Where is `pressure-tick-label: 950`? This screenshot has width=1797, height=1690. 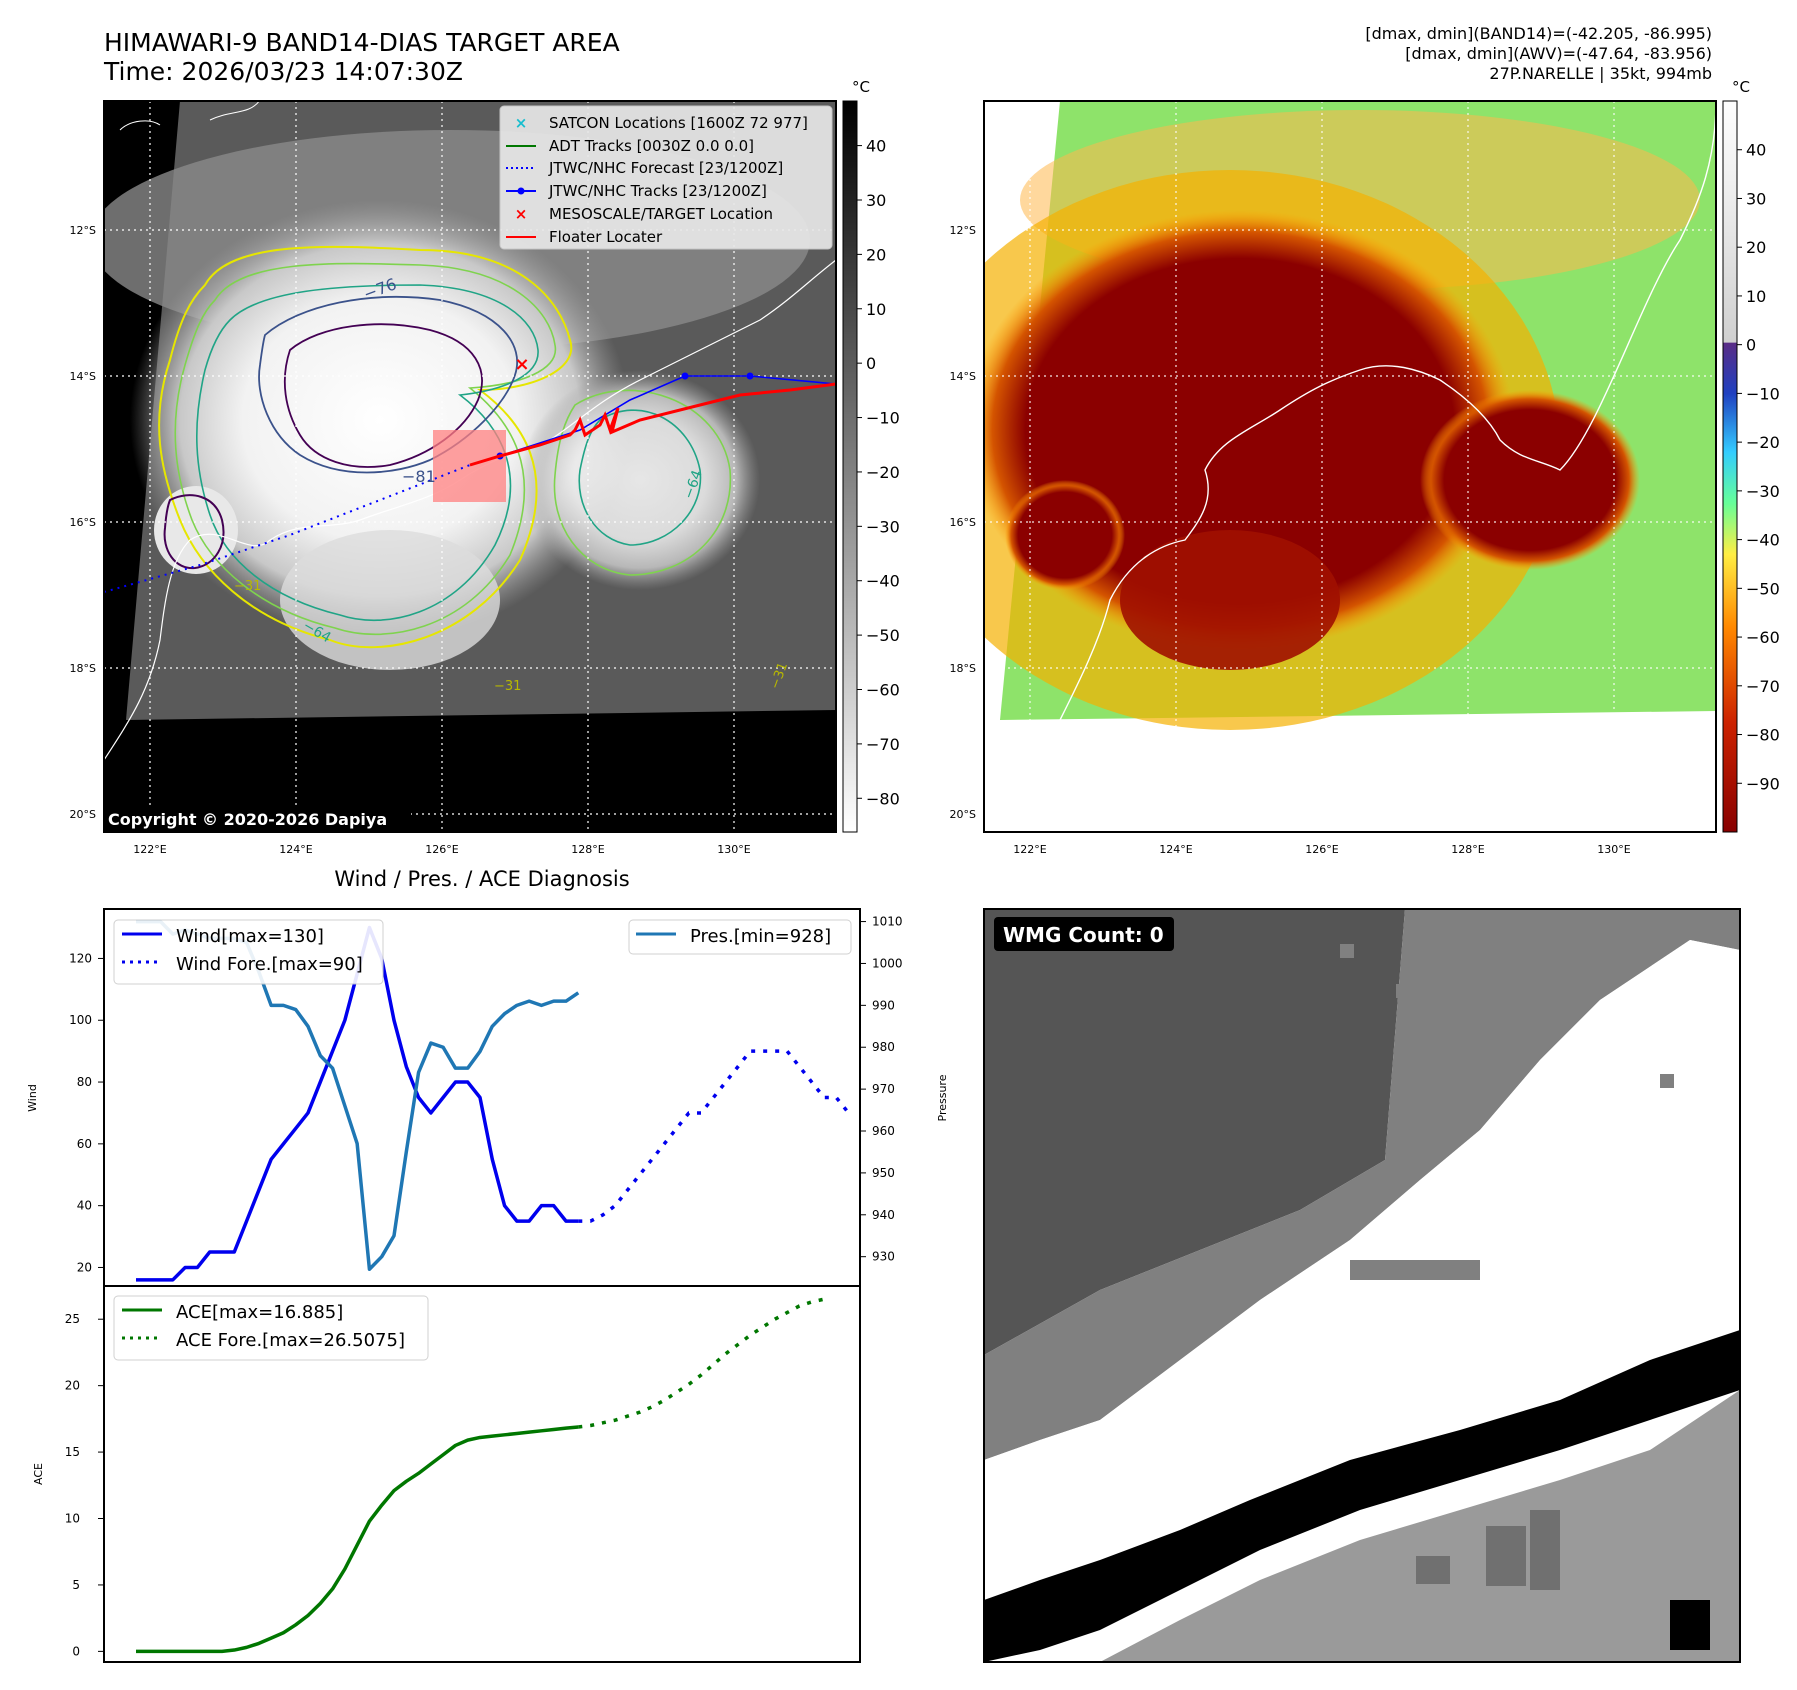
pressure-tick-label: 950 is located at coordinates (883, 1173).